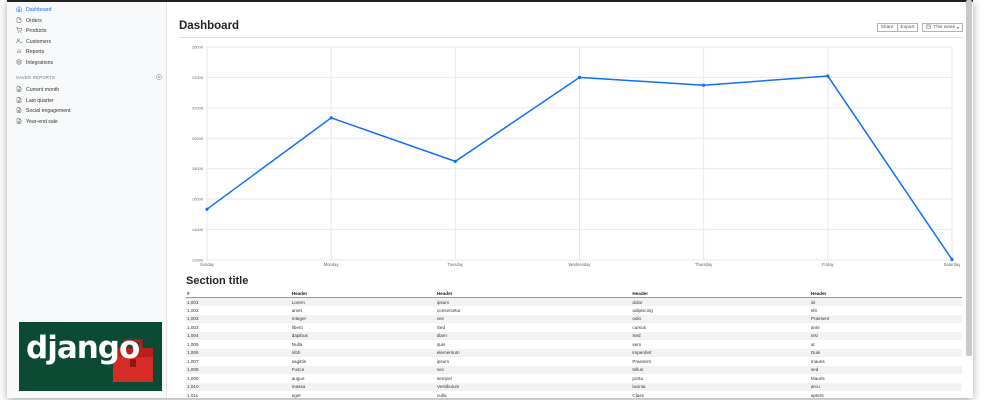  I want to click on sidebar-item-integrations: Integrations, so click(86, 63).